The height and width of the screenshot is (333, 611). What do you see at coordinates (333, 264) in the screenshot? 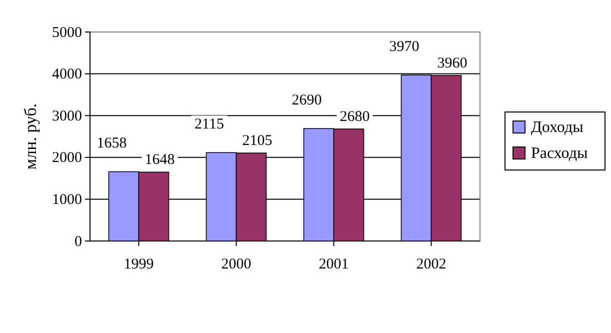
I see `x-tick-label: 2001` at bounding box center [333, 264].